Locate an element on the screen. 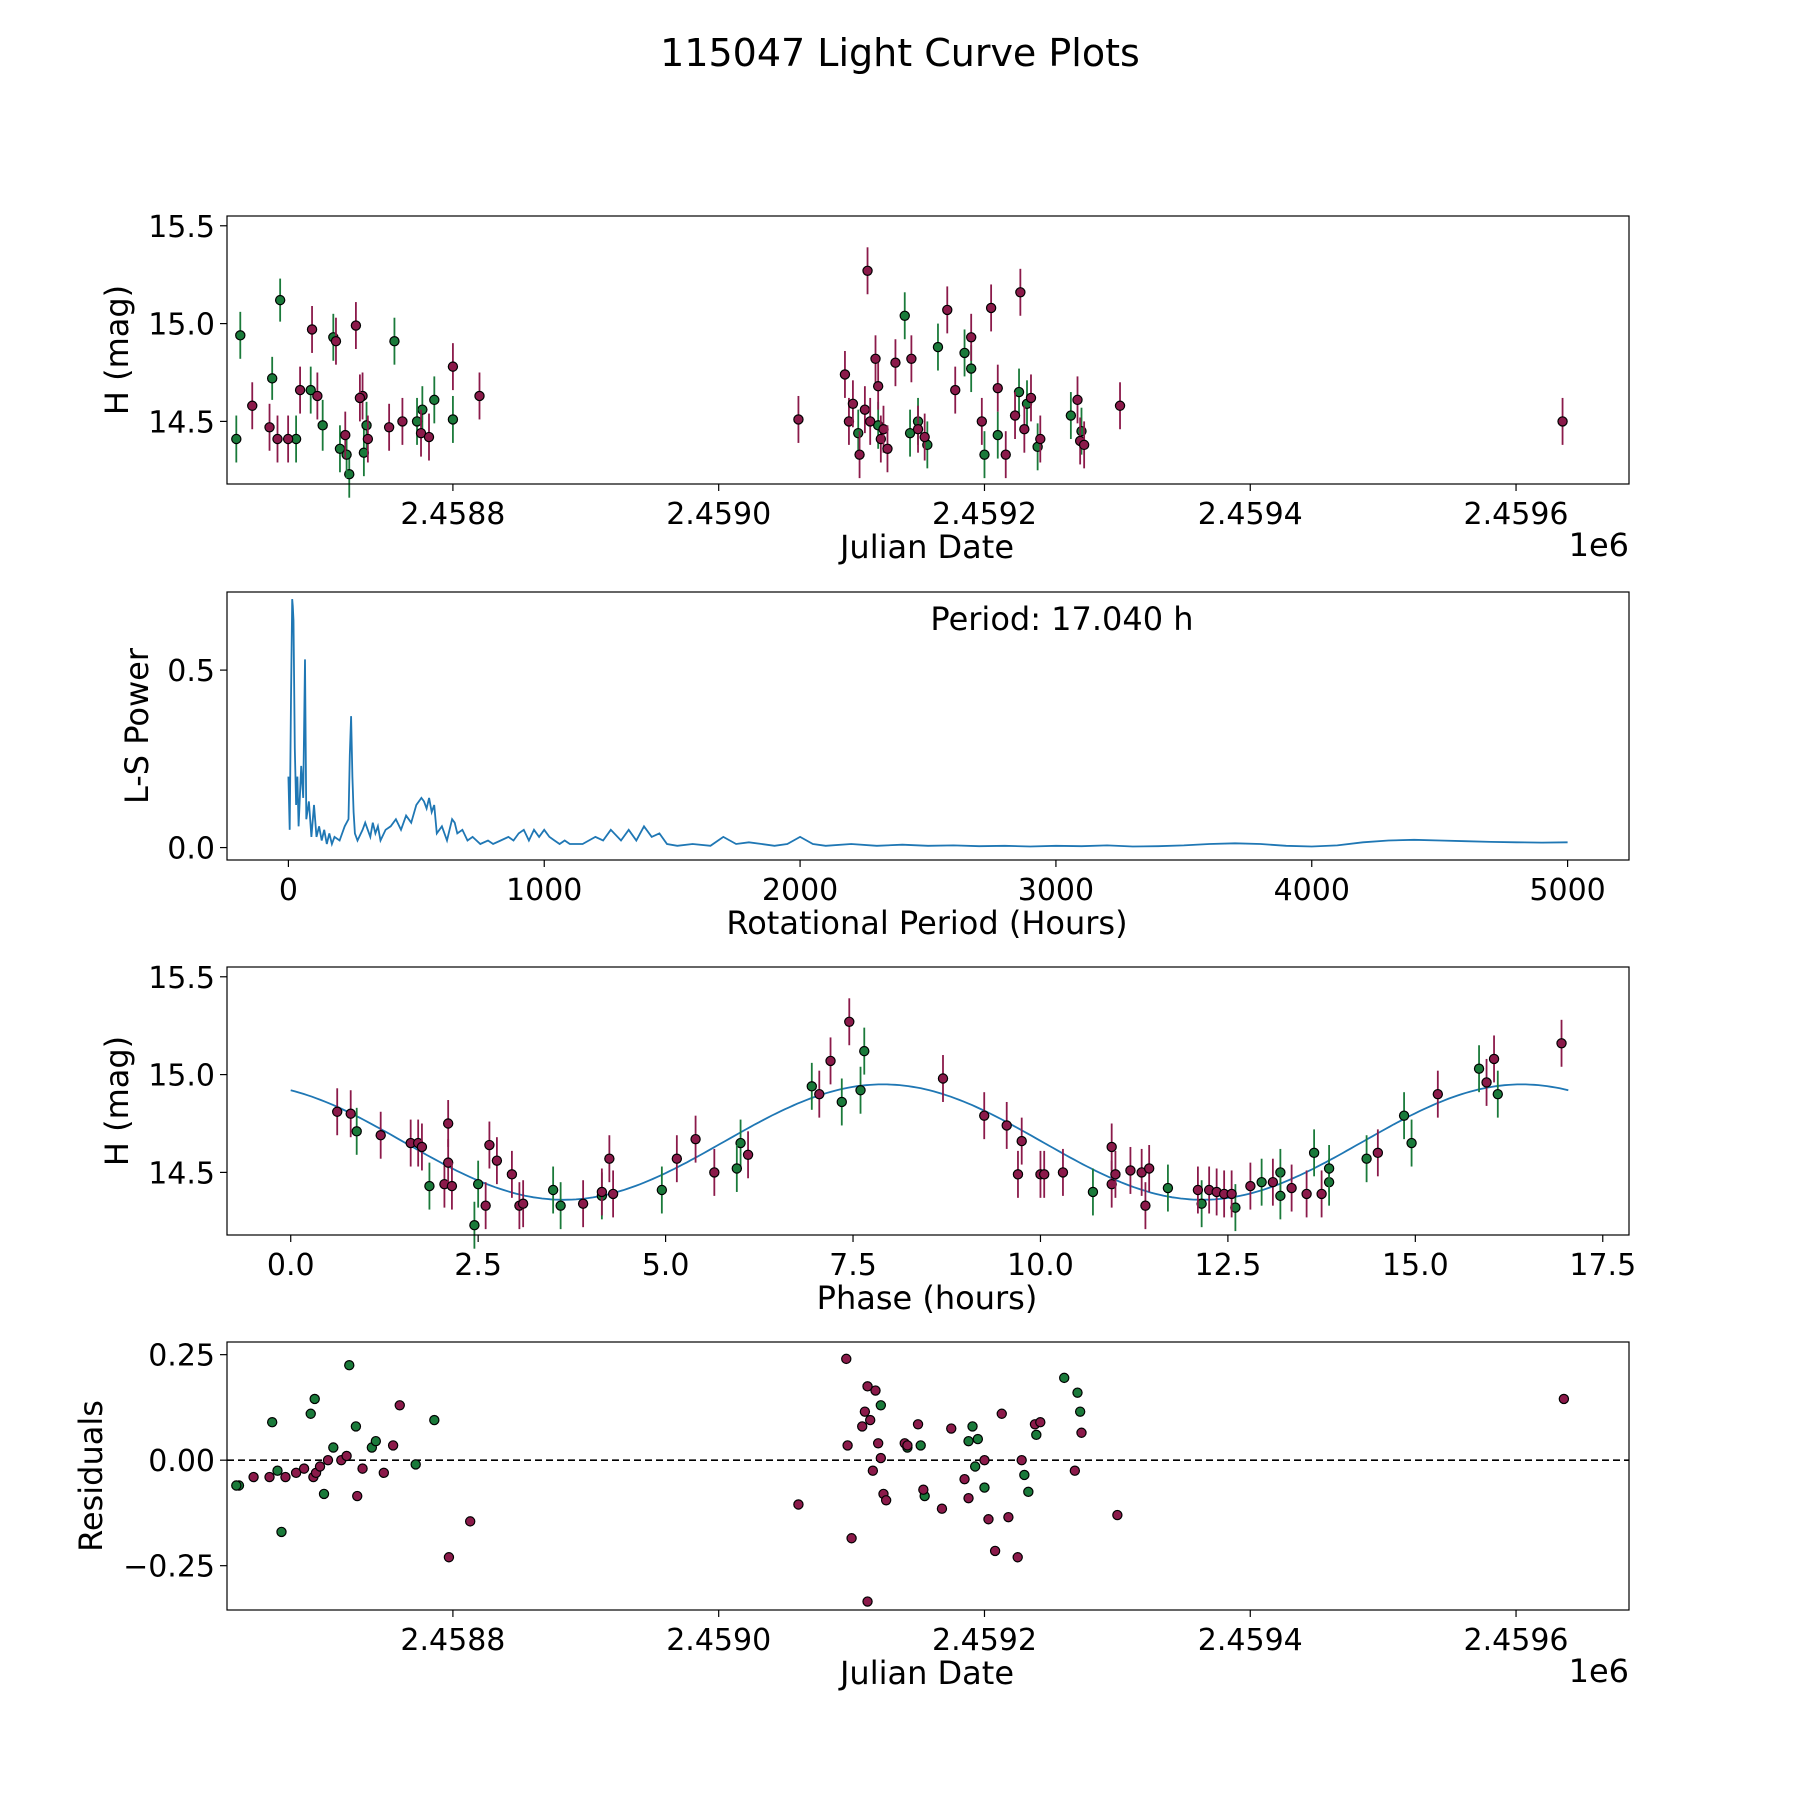 Image resolution: width=1800 pixels, height=1800 pixels. fit-curve is located at coordinates (929, 1142).